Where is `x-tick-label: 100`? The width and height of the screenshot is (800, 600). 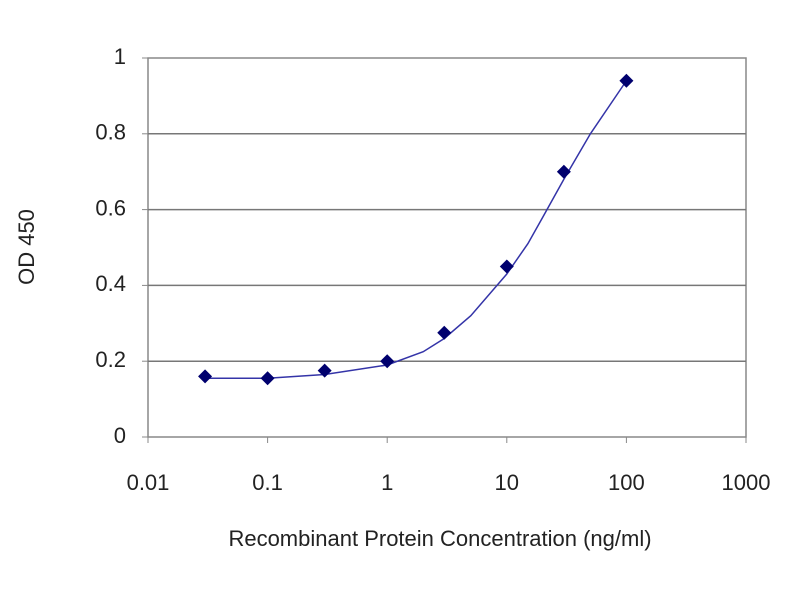 x-tick-label: 100 is located at coordinates (626, 482).